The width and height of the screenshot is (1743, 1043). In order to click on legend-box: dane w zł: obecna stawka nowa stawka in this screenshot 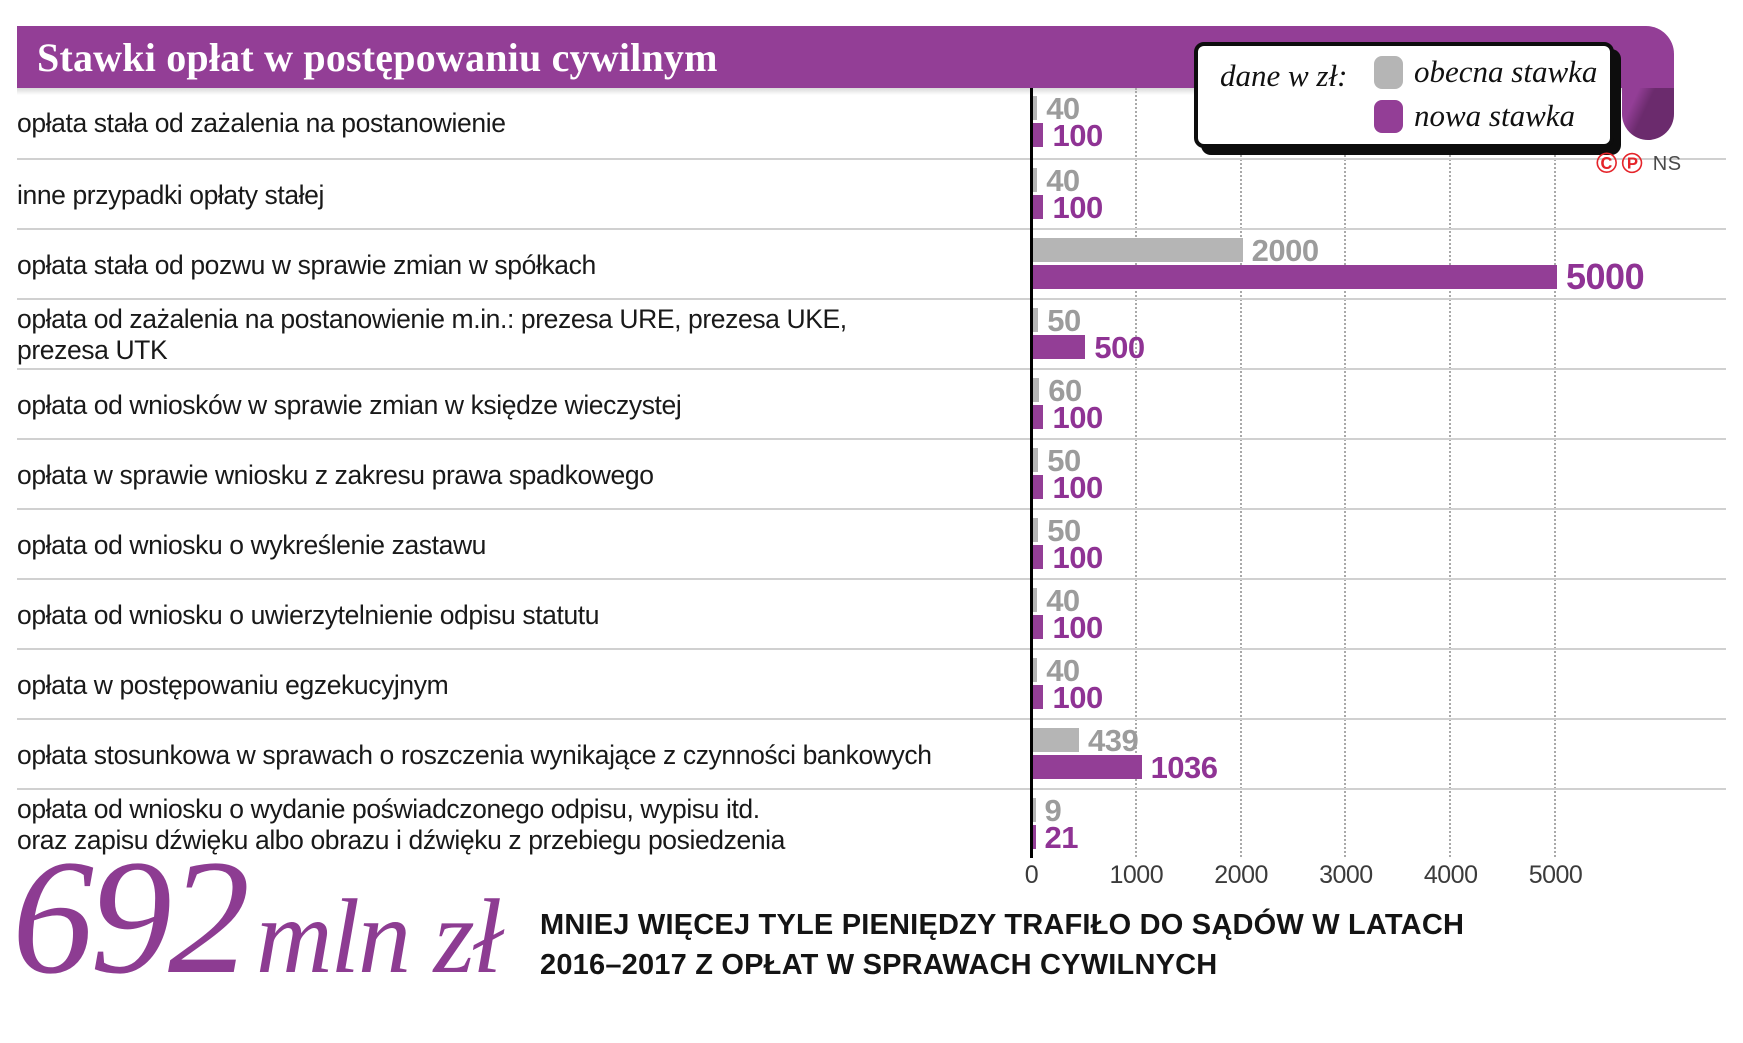, I will do `click(1404, 95)`.